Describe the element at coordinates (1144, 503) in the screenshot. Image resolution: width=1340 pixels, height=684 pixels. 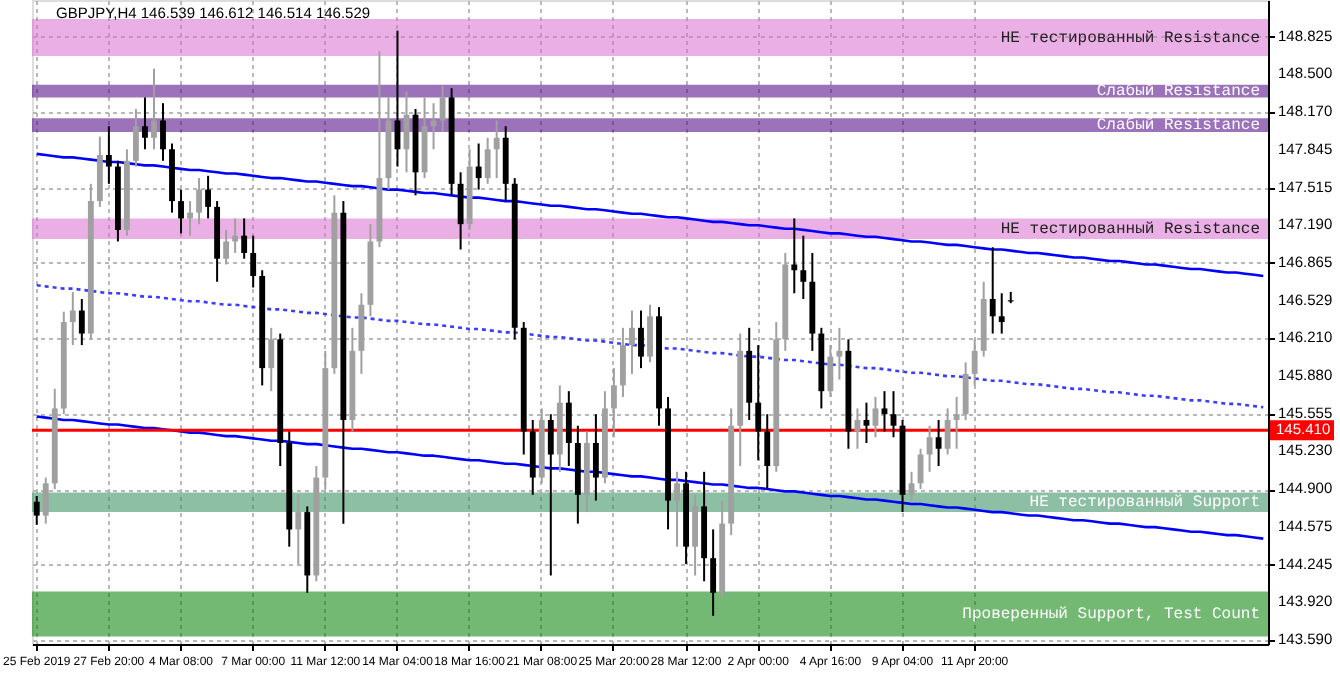
I see `band-label: НЕ тестированный Support` at that location.